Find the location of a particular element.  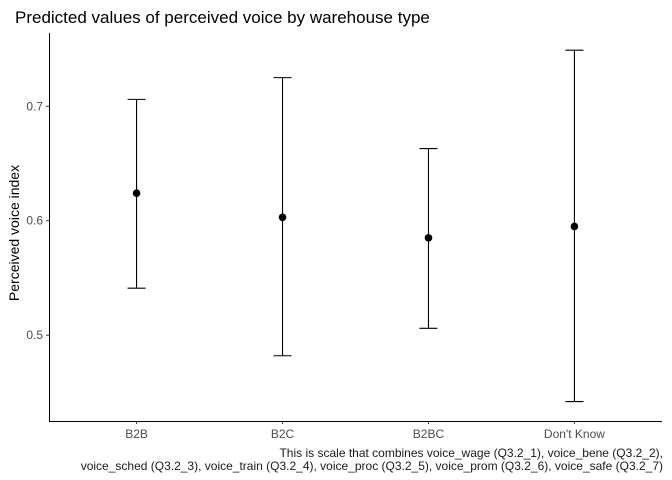

x-tick-label: B2C is located at coordinates (283, 434).